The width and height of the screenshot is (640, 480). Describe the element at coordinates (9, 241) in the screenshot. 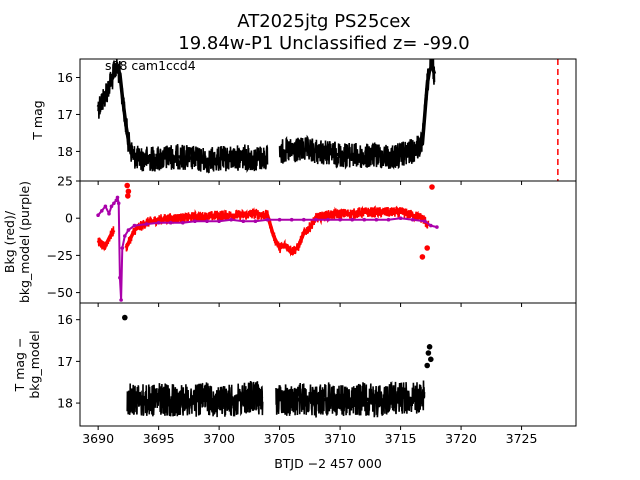

I see `y-axis-label-middle-line1: Bkg (red)/` at that location.